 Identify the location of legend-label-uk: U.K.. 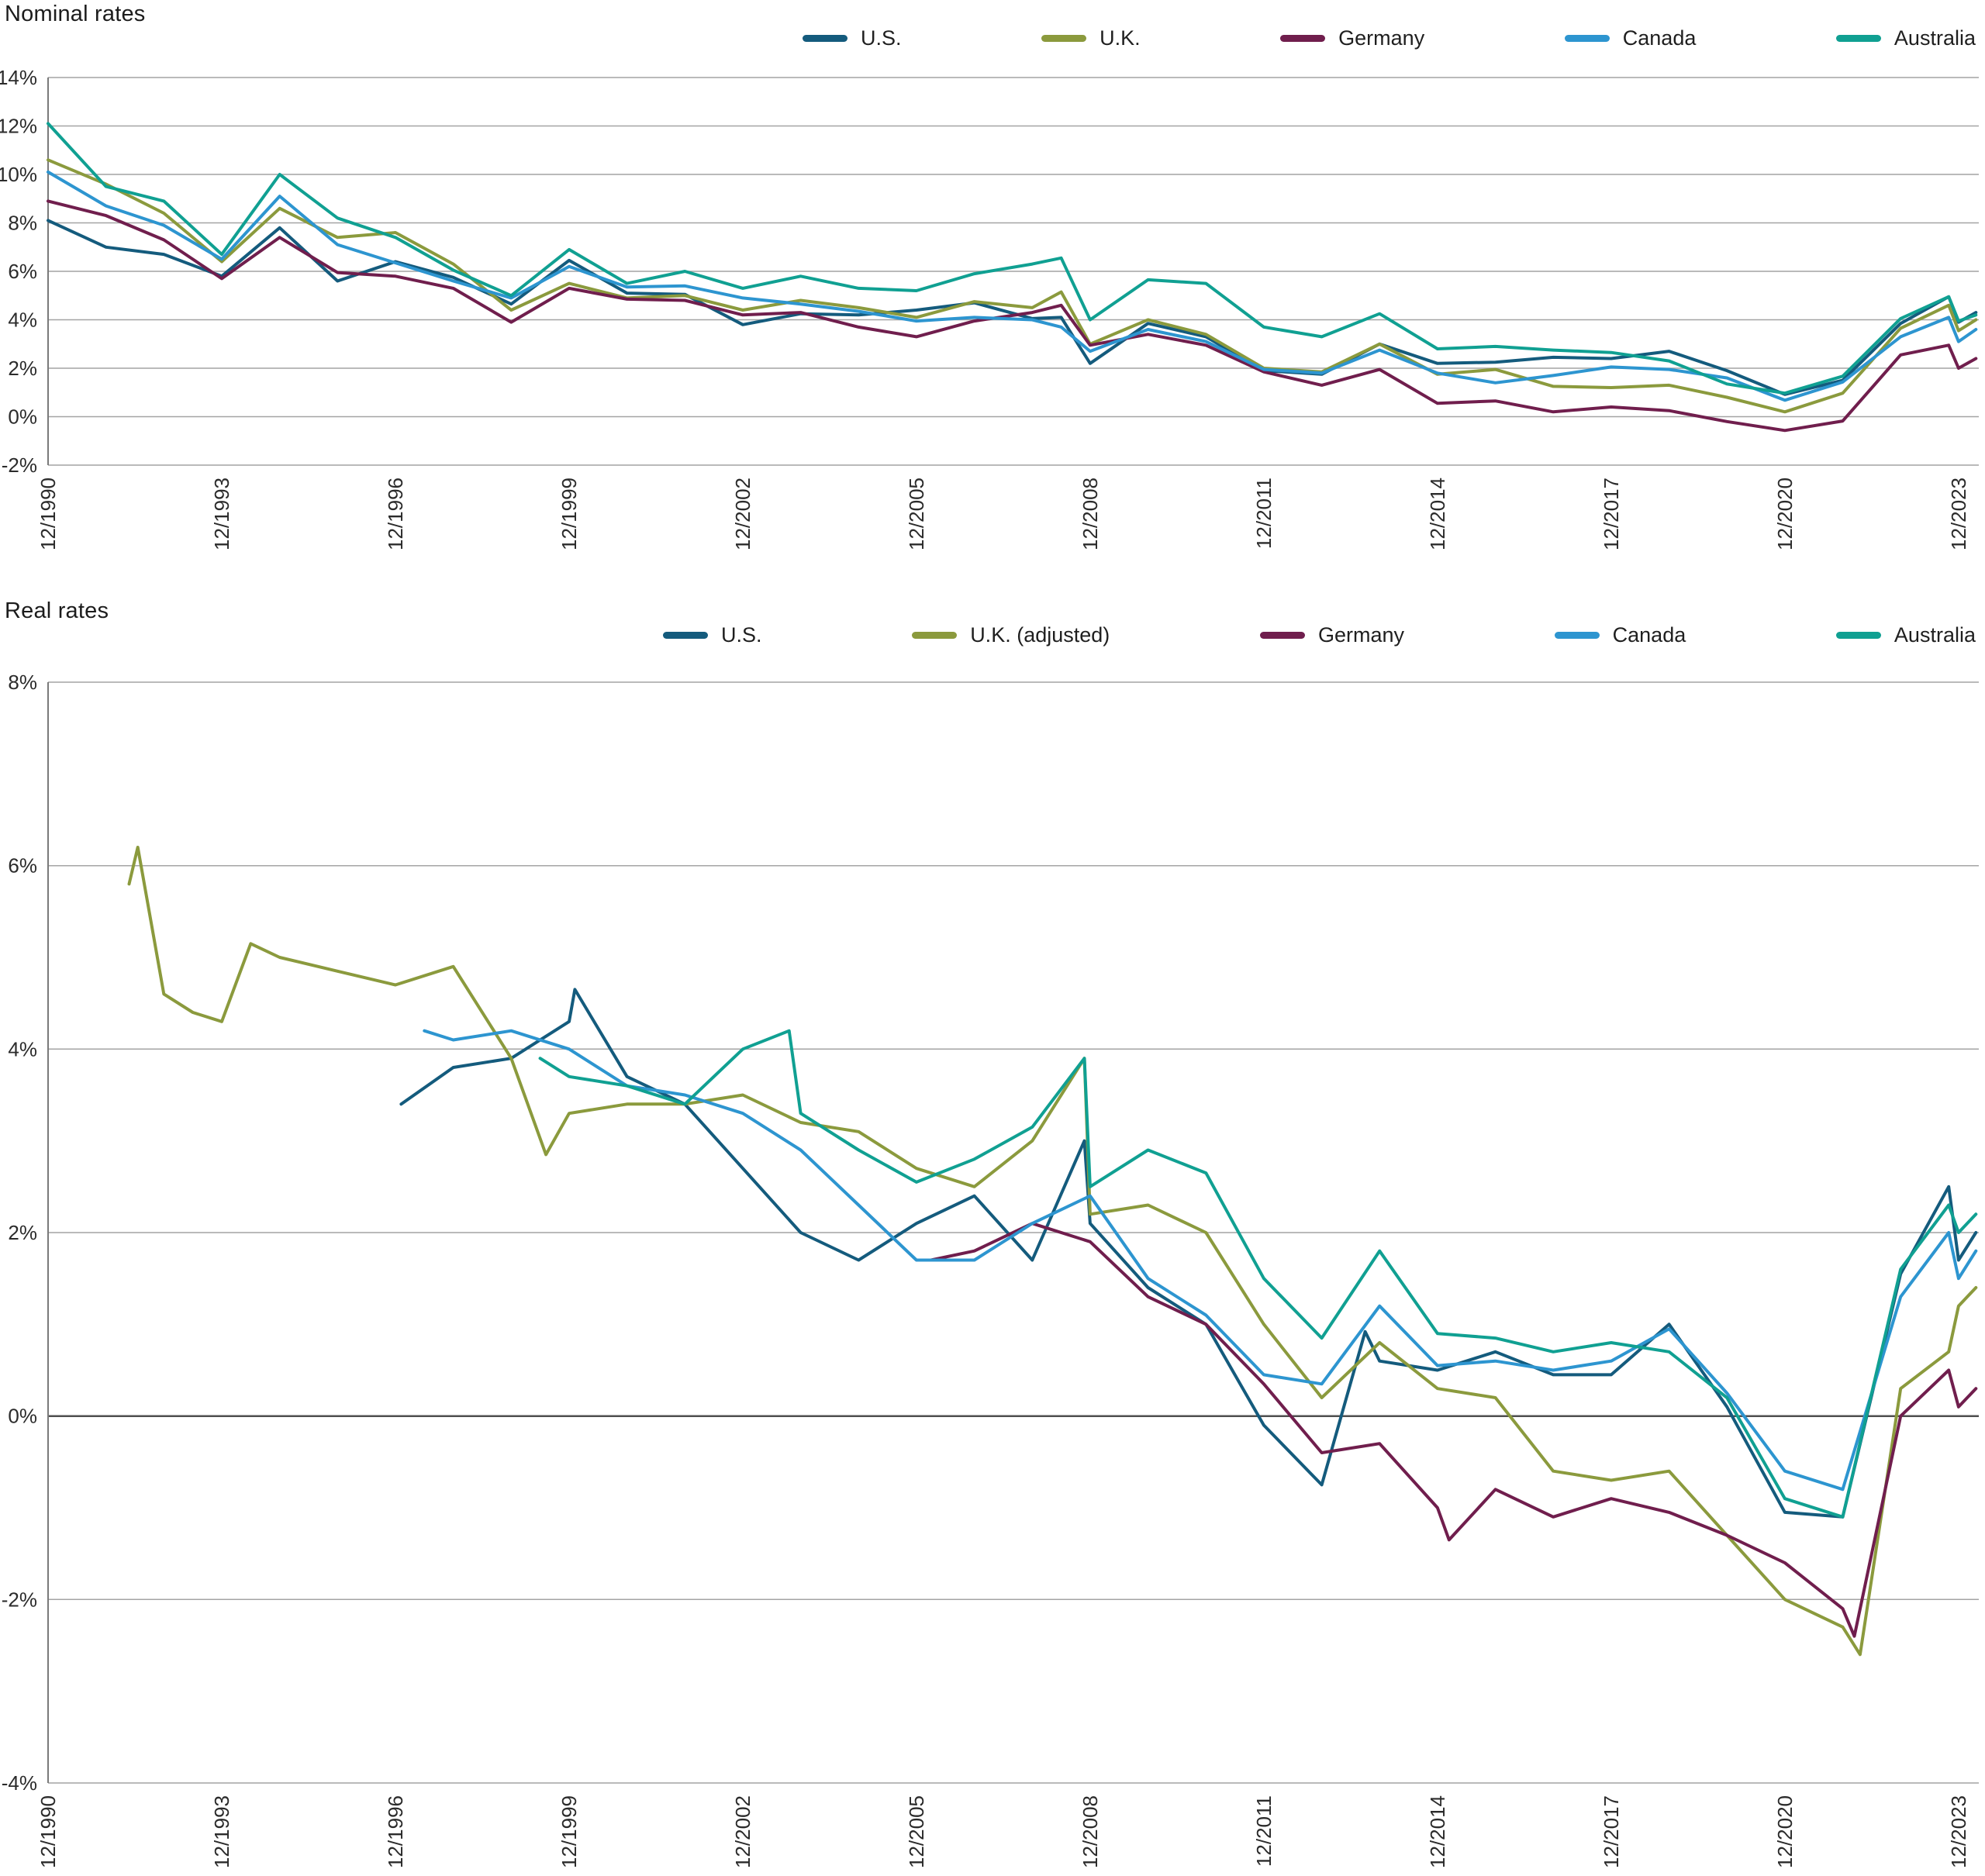
(1120, 38).